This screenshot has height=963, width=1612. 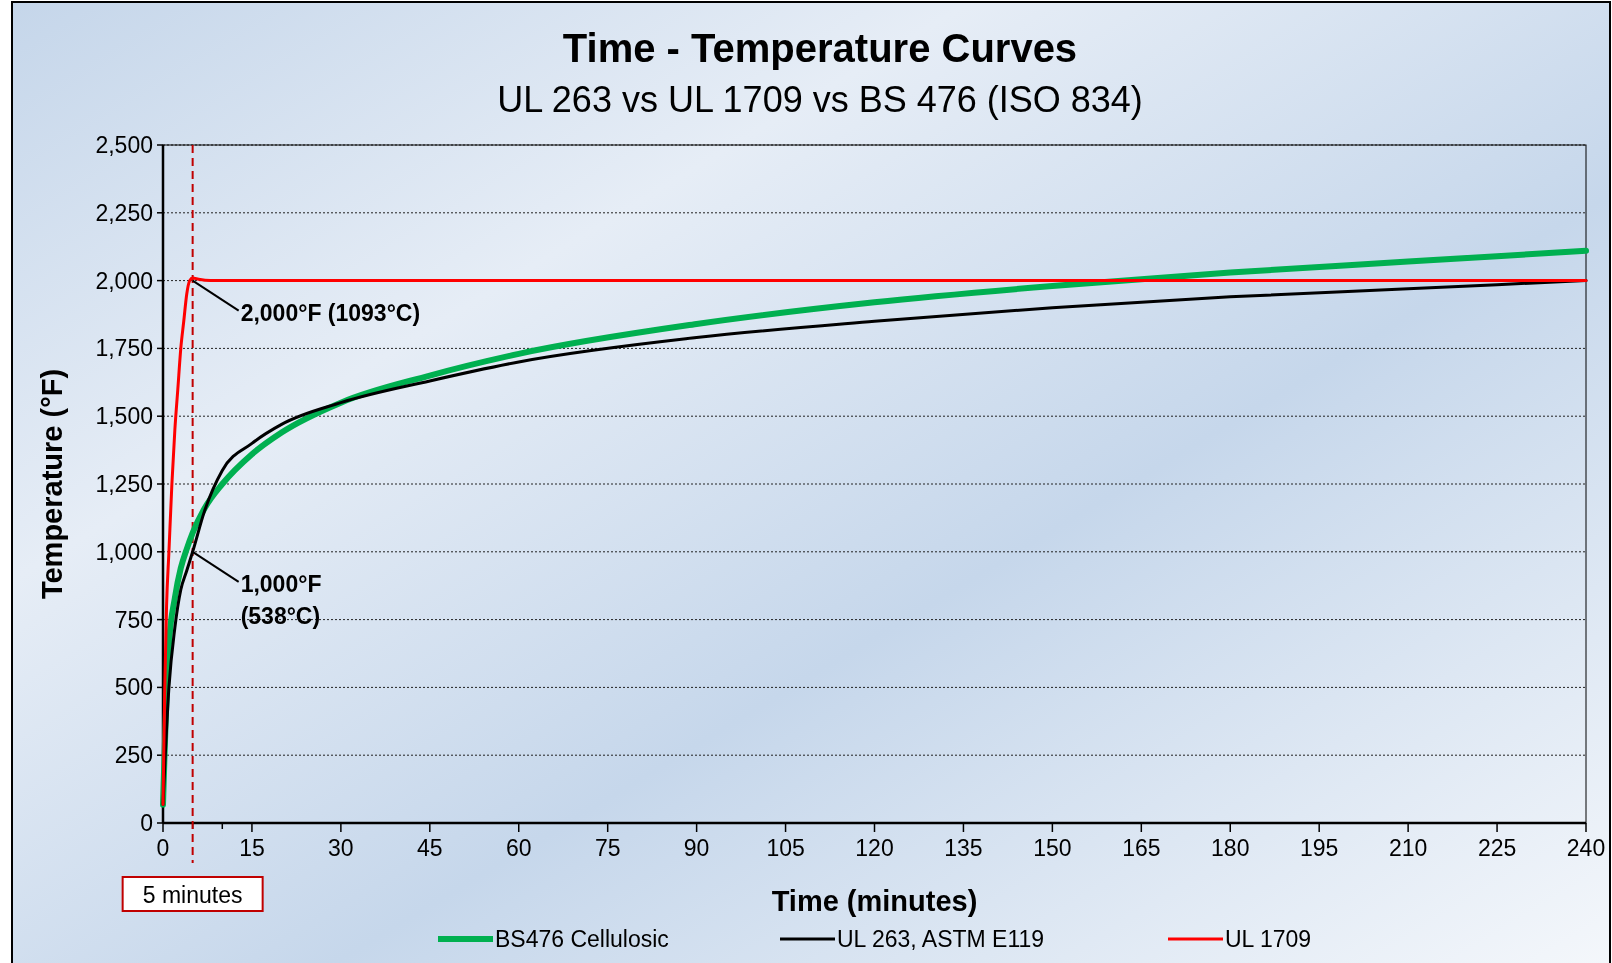 What do you see at coordinates (607, 848) in the screenshot?
I see `x-tick-label: 75` at bounding box center [607, 848].